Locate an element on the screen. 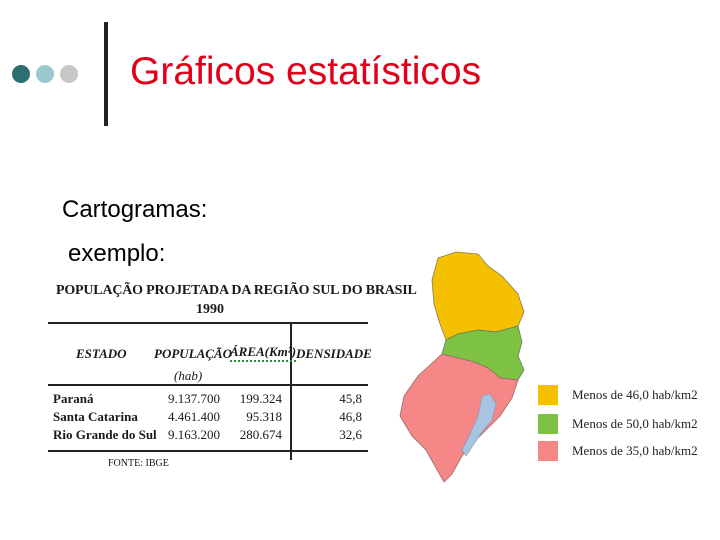  legend-item-3: Menos de 35,0 hab/km2 is located at coordinates (618, 451).